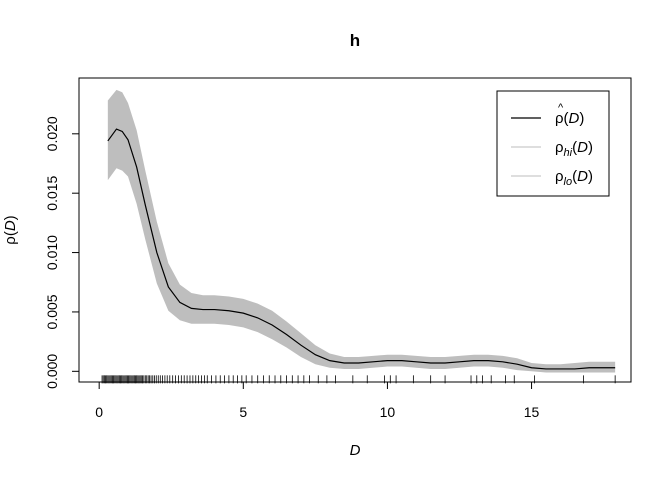 The height and width of the screenshot is (480, 672). What do you see at coordinates (574, 178) in the screenshot?
I see `legend-label-lo: ρlo(D)` at bounding box center [574, 178].